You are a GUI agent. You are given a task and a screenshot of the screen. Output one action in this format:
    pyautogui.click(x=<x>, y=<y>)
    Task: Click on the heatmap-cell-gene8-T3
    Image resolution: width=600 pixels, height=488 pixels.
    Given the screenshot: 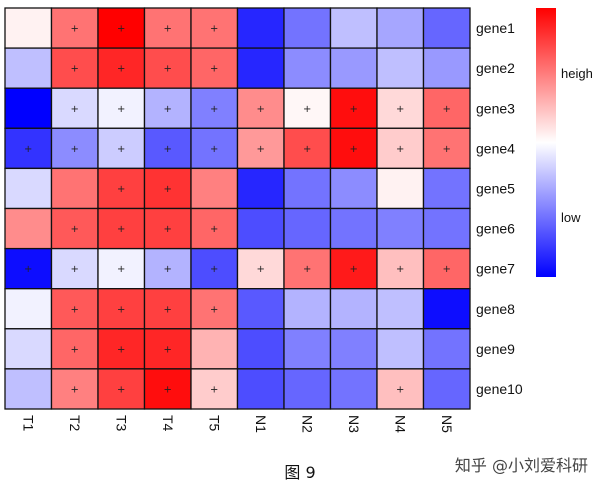 What is the action you would take?
    pyautogui.click(x=121, y=309)
    